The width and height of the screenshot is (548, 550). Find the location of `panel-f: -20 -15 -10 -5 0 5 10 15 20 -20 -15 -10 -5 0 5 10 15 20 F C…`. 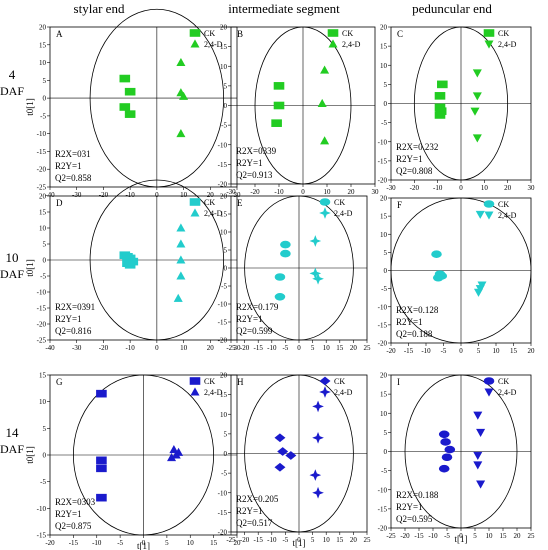

panel-f: -20 -15 -10 -5 0 5 10 15 20 -20 -15 -10 -5 0 5 10 15 20 F C… is located at coordinates (456, 275).